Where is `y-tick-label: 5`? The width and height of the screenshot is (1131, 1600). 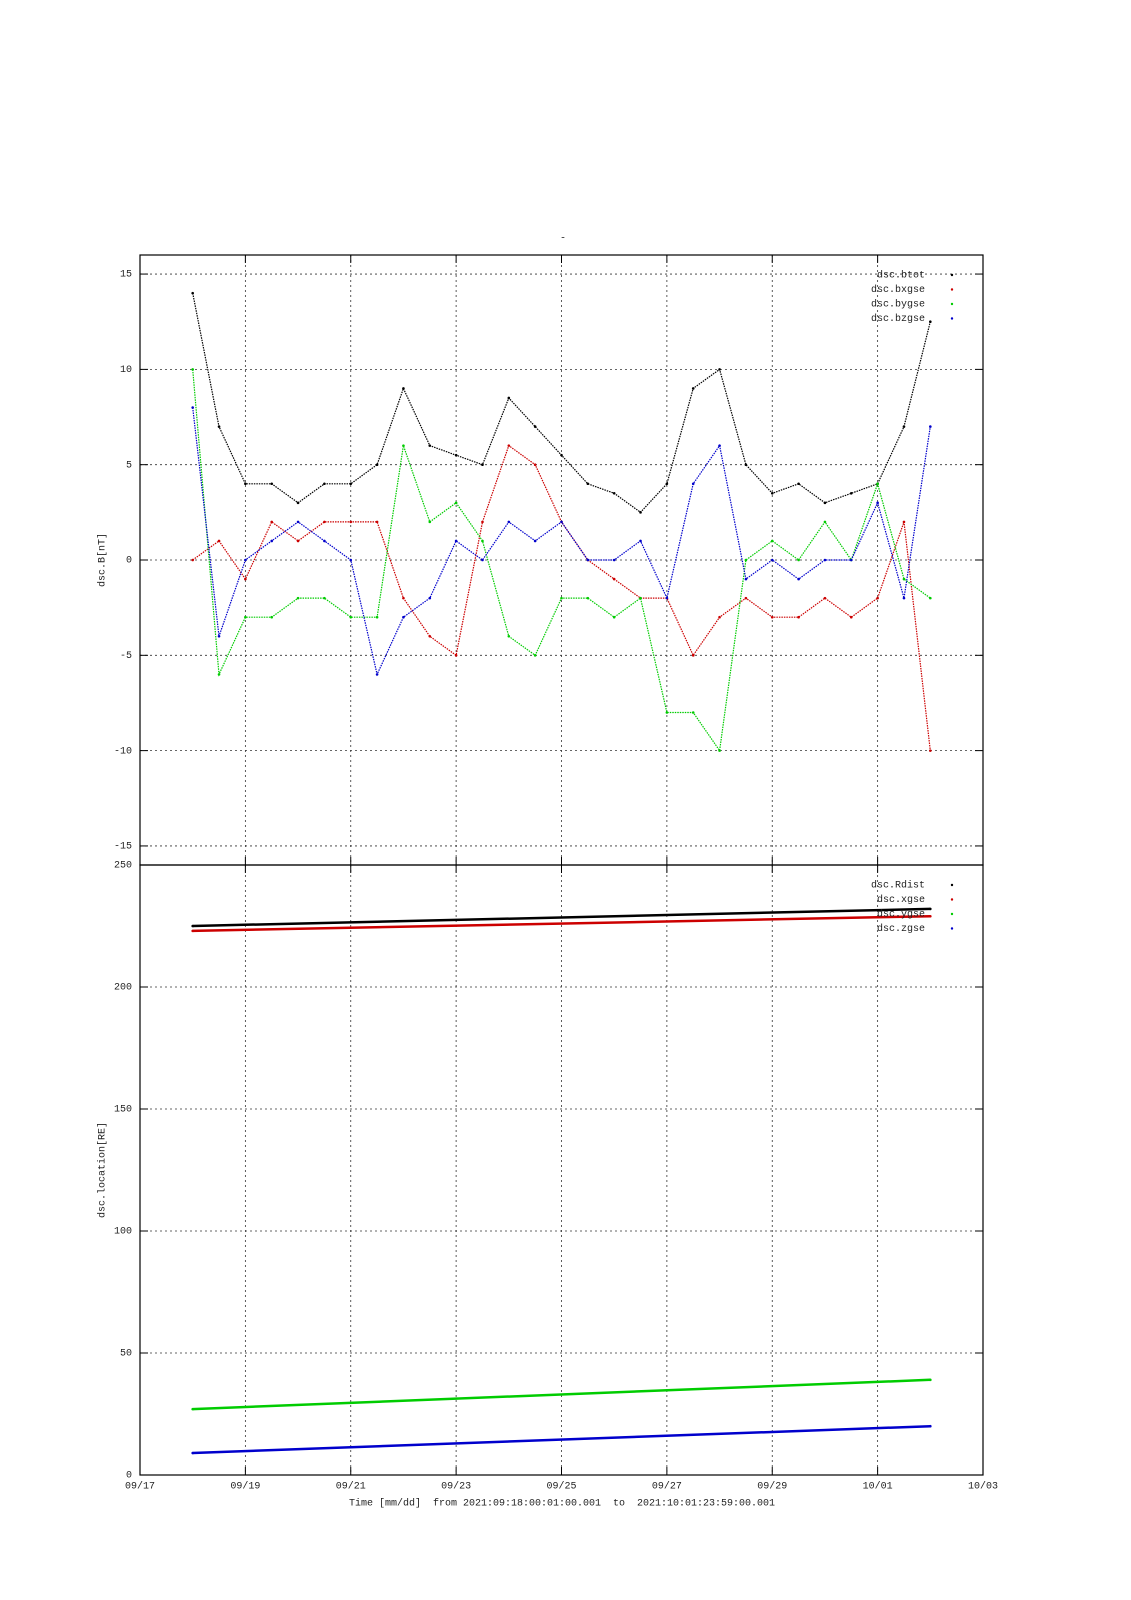 y-tick-label: 5 is located at coordinates (129, 465).